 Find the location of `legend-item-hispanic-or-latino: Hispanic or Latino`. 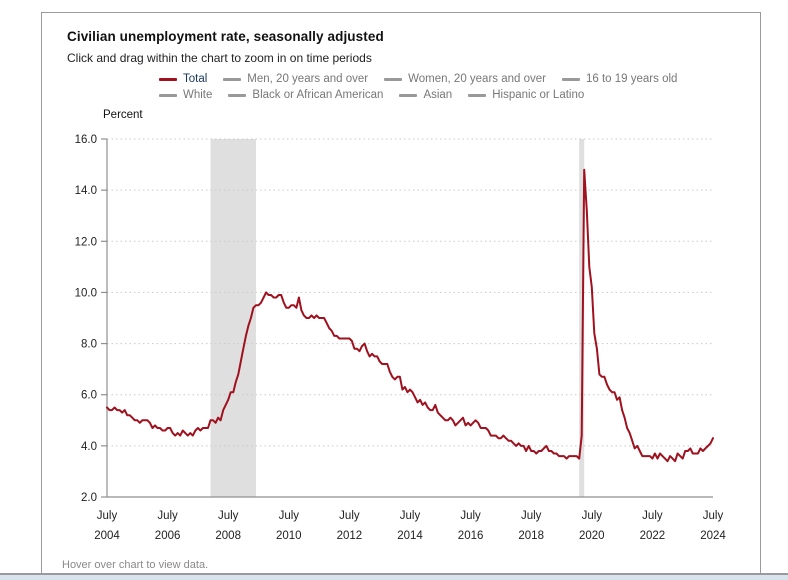

legend-item-hispanic-or-latino: Hispanic or Latino is located at coordinates (526, 95).